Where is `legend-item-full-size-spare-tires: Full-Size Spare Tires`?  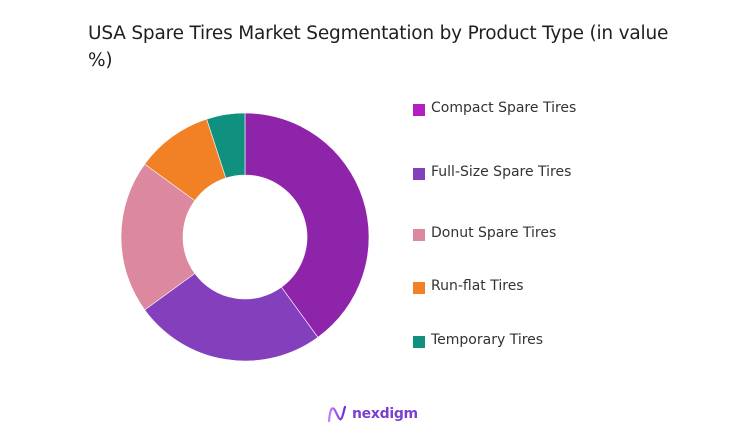 legend-item-full-size-spare-tires: Full-Size Spare Tires is located at coordinates (492, 172).